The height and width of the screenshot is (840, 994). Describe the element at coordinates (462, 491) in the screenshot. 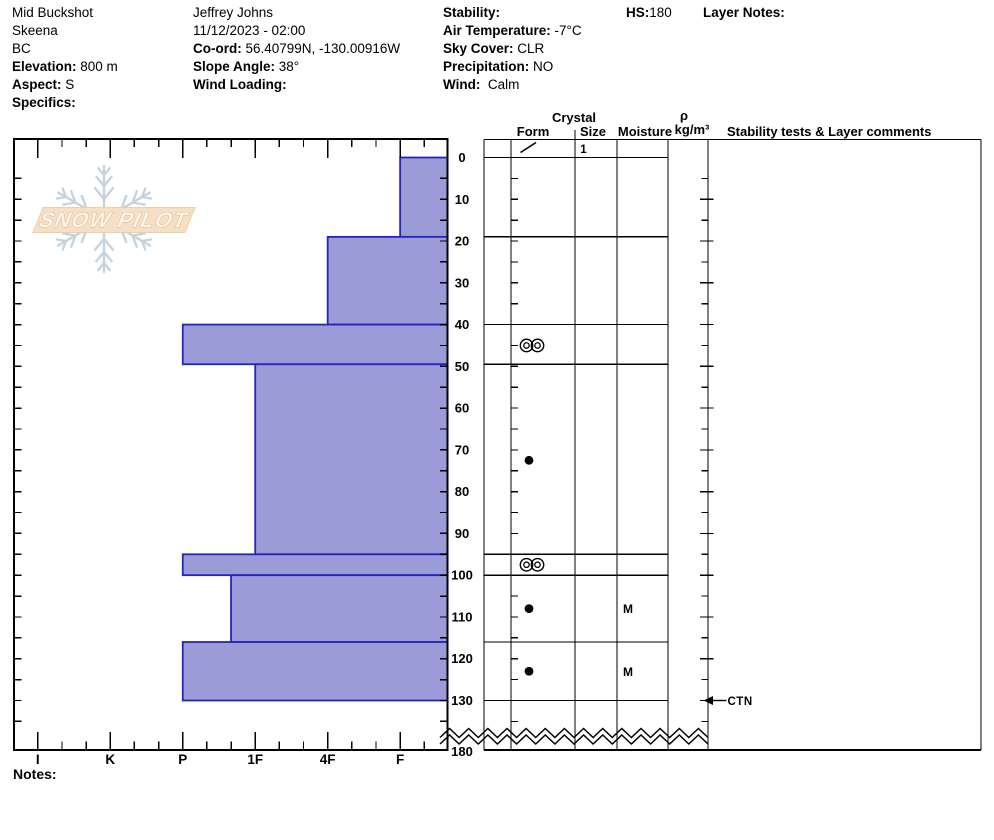

I see `svg-text: 80` at that location.